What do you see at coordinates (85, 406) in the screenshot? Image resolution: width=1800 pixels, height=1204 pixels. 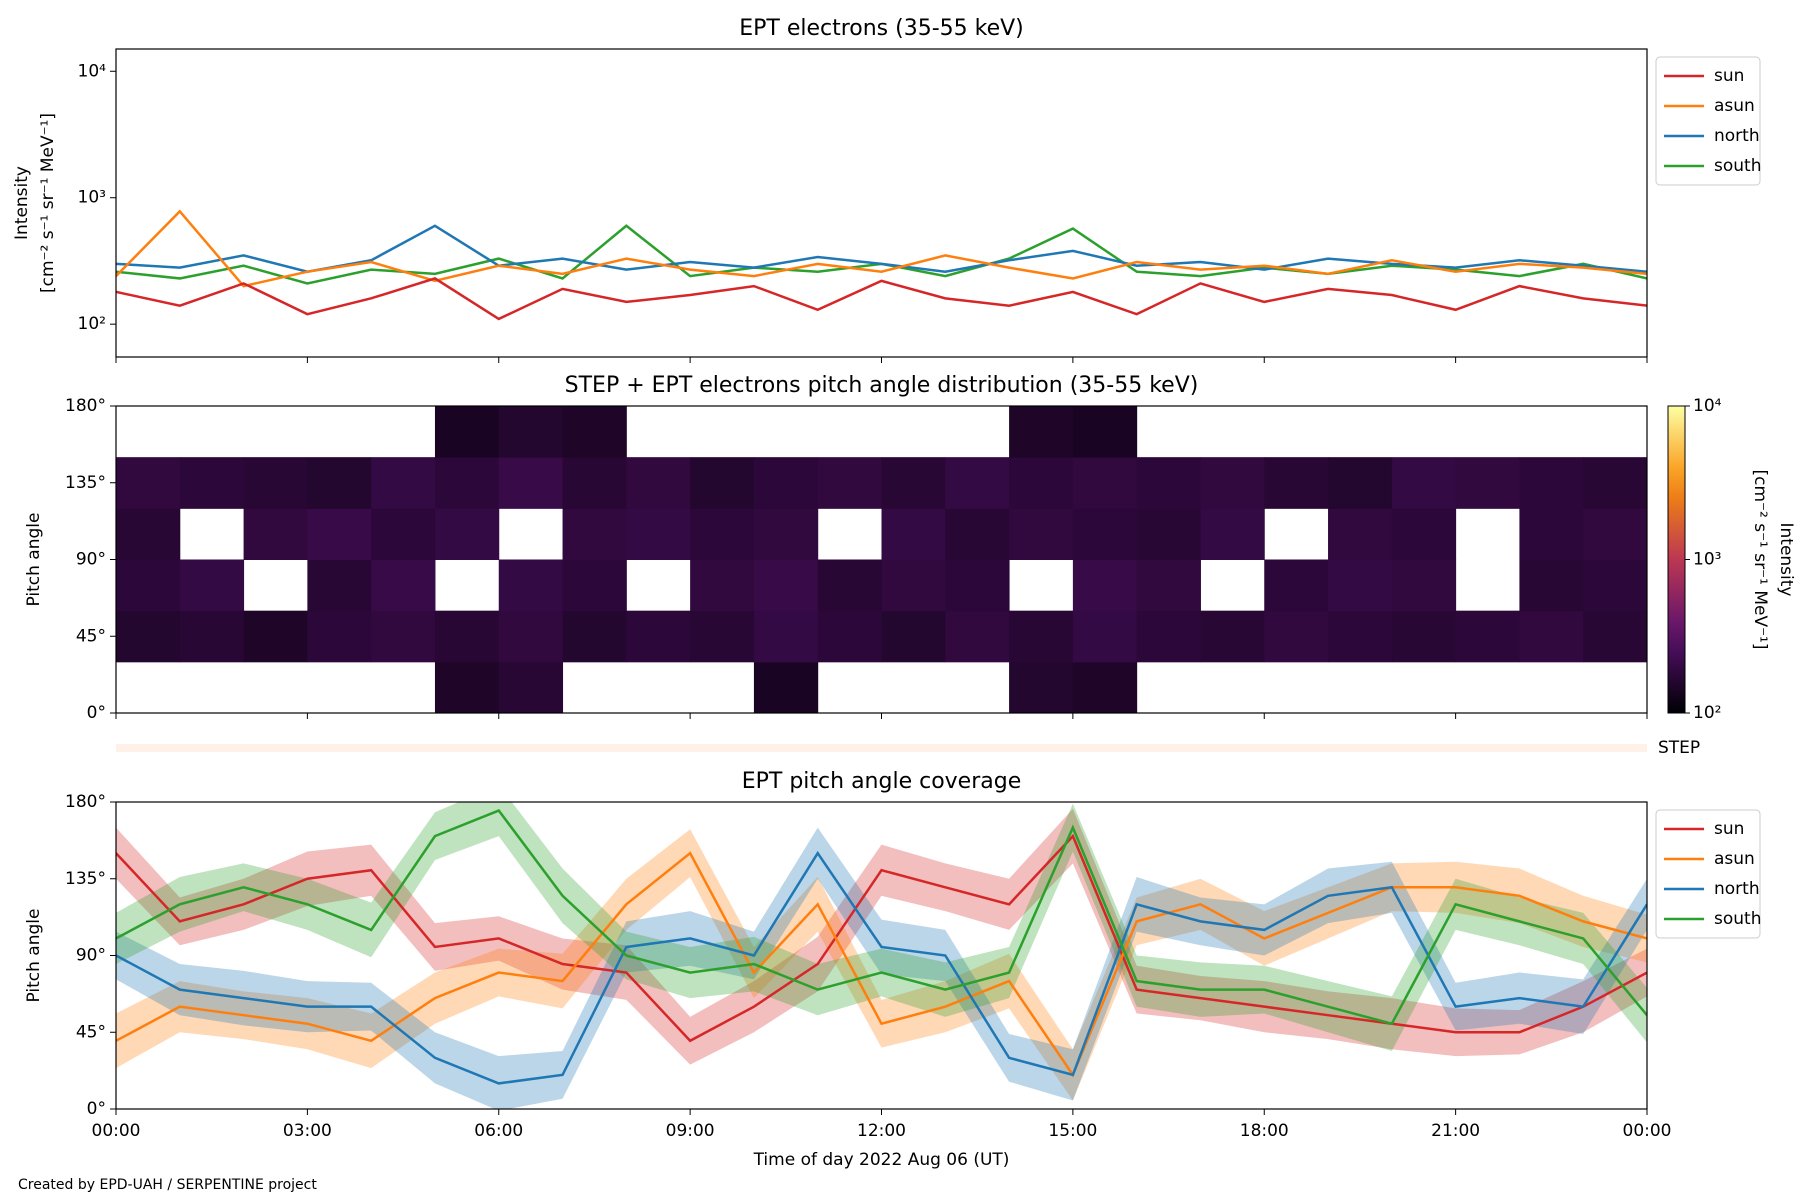 I see `y-tick-label: 180°` at bounding box center [85, 406].